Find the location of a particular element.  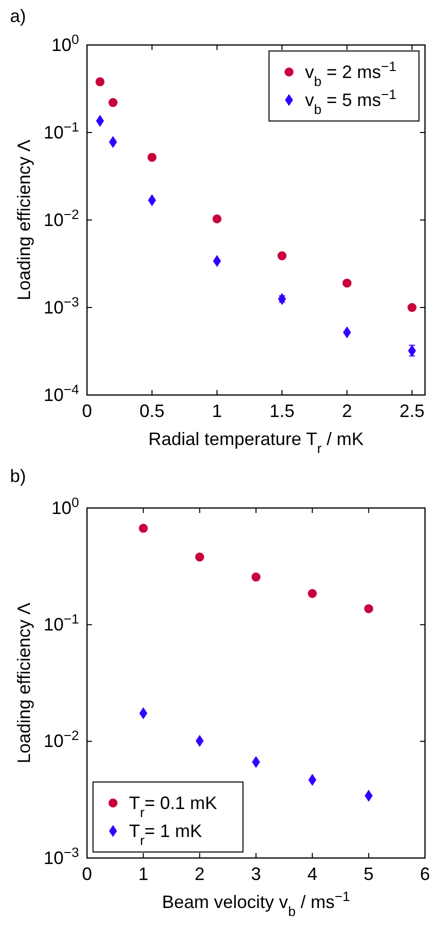

legend-label: v$_{b}$ = 2 ms$^{−1}$ is located at coordinates (350, 73).